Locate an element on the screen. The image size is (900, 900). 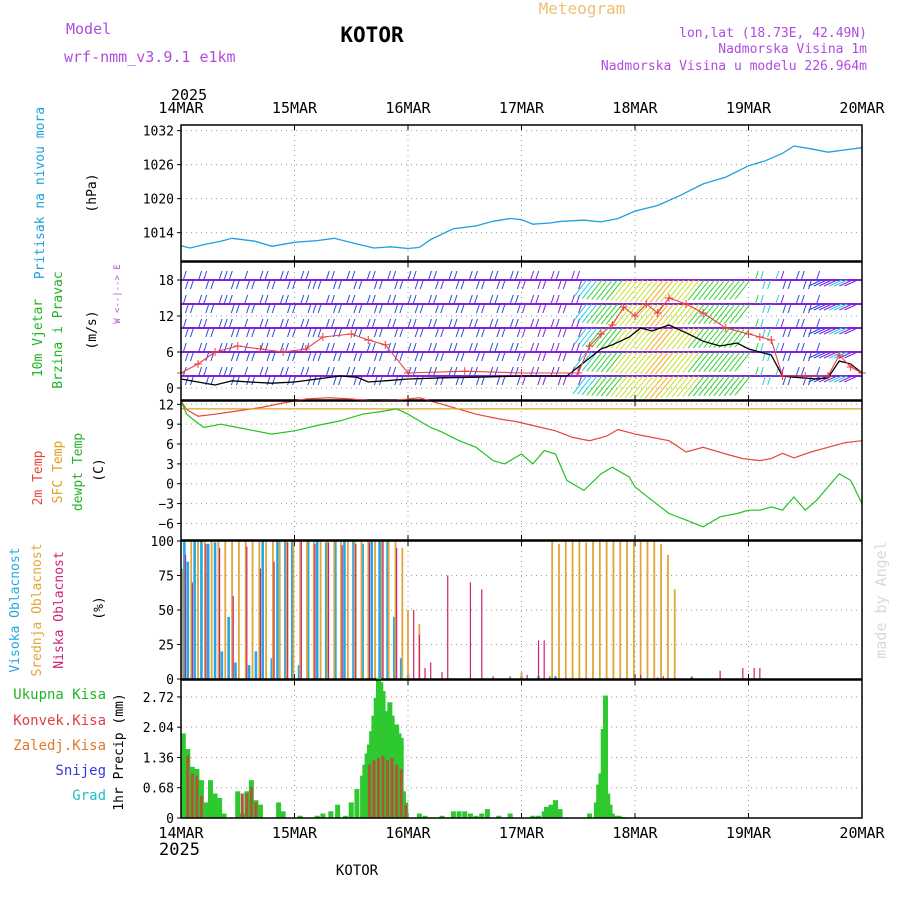
x-tick-label-top: 18MAR is located at coordinates (635, 108).